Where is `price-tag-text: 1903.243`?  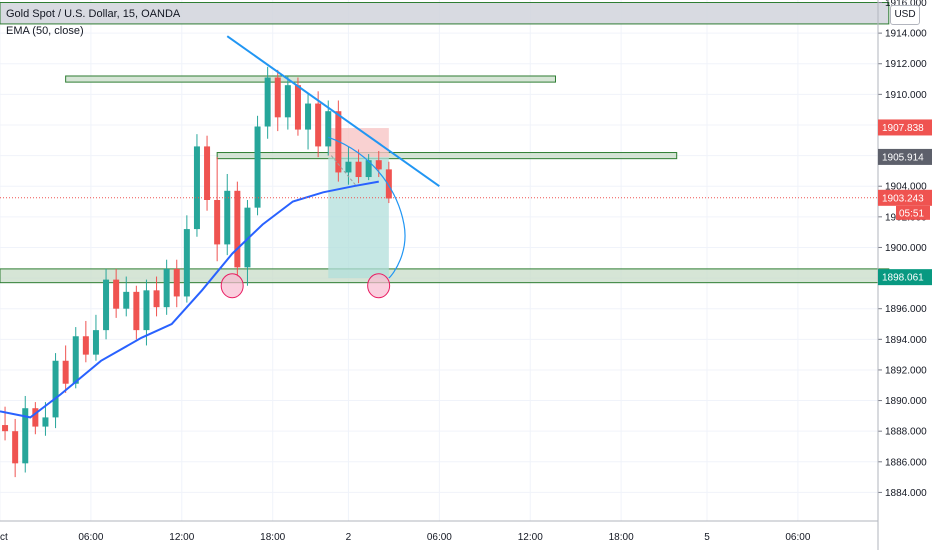
price-tag-text: 1903.243 is located at coordinates (903, 198).